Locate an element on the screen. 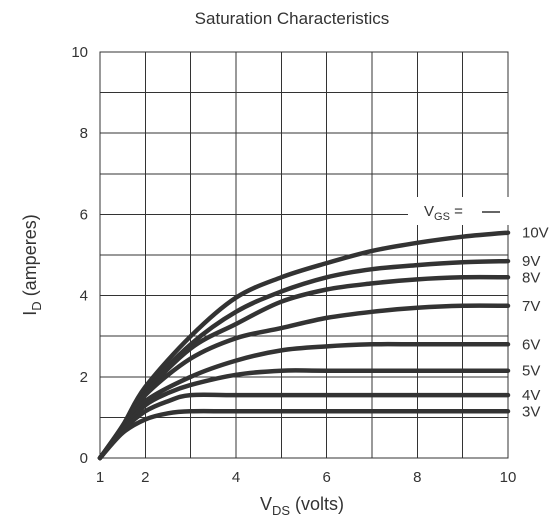 The width and height of the screenshot is (557, 525). curve-label-9v: 9V is located at coordinates (531, 261).